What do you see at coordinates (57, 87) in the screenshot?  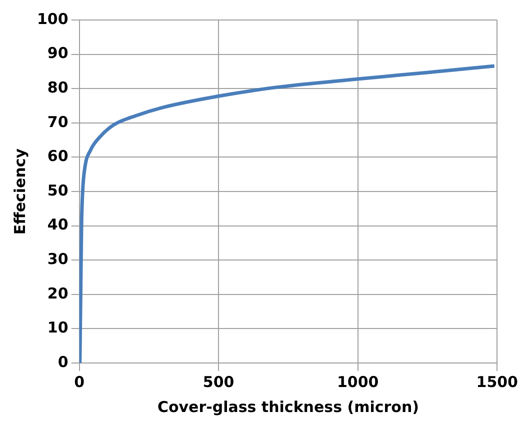 I see `y-tick-label: 80` at bounding box center [57, 87].